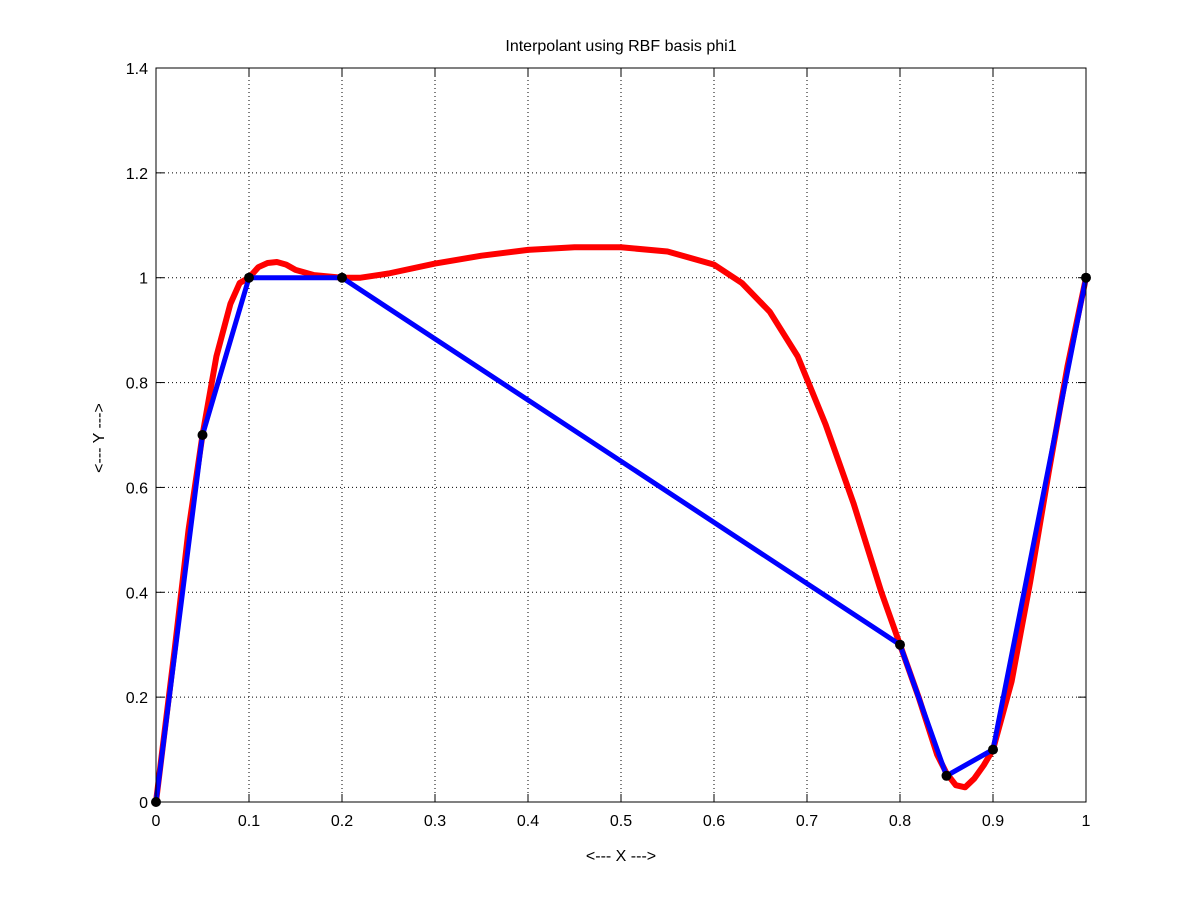  What do you see at coordinates (621, 856) in the screenshot?
I see `x-axis-label: <--- X --->` at bounding box center [621, 856].